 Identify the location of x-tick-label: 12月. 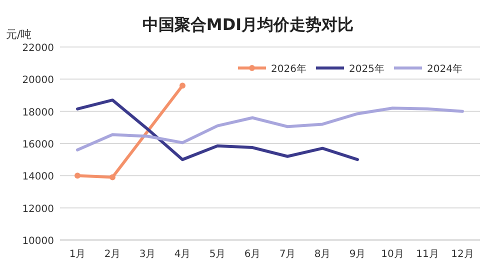
(462, 254).